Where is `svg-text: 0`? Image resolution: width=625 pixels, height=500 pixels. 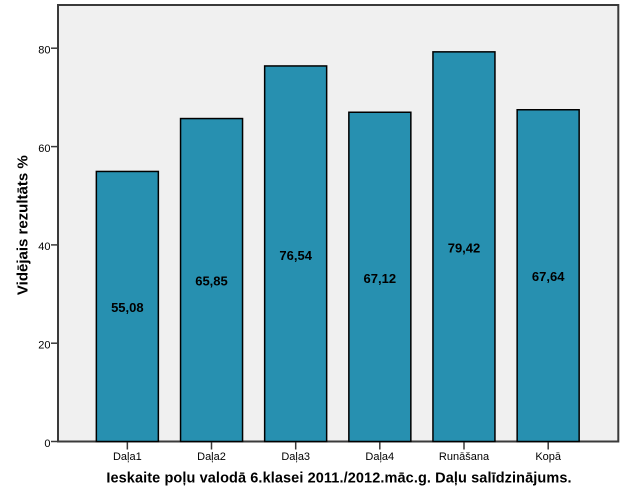
svg-text: 0 is located at coordinates (47, 444).